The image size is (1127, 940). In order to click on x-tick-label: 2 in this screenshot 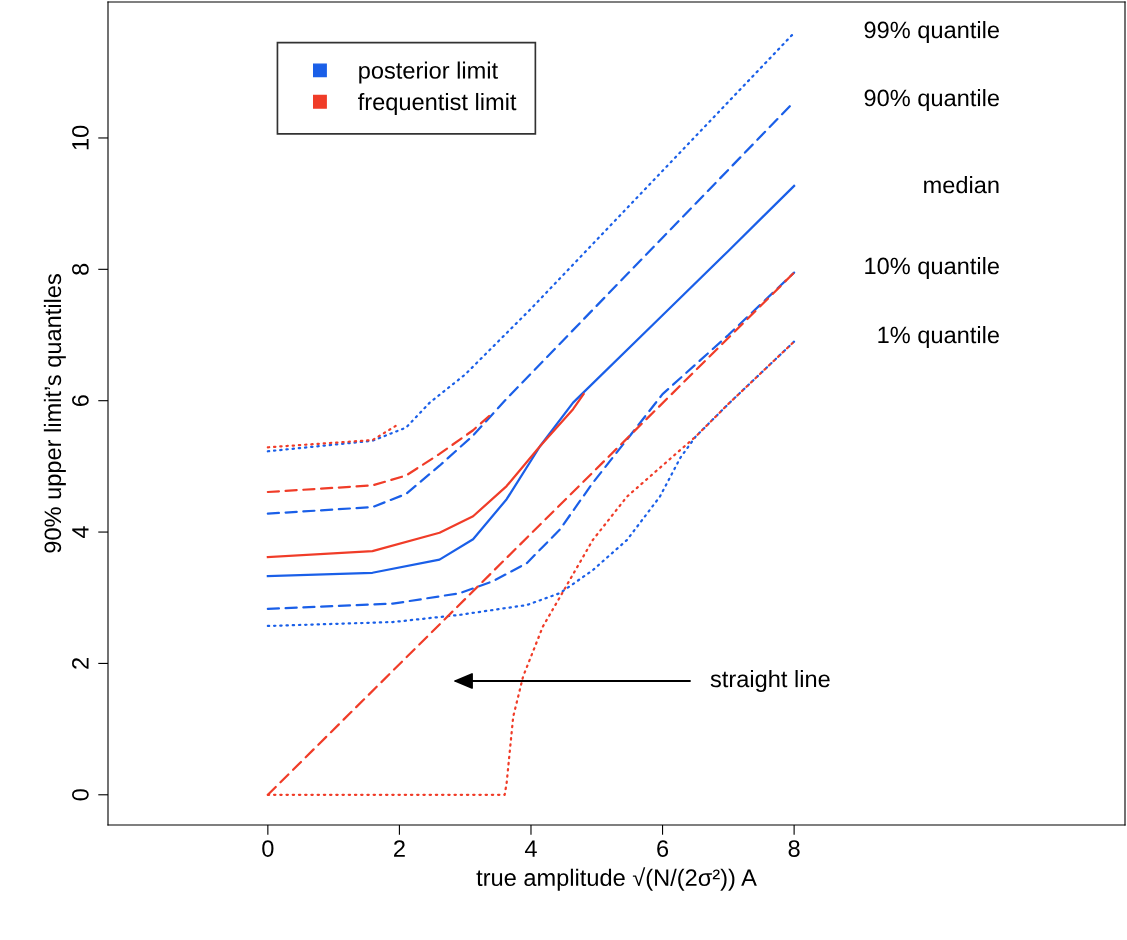, I will do `click(399, 848)`.